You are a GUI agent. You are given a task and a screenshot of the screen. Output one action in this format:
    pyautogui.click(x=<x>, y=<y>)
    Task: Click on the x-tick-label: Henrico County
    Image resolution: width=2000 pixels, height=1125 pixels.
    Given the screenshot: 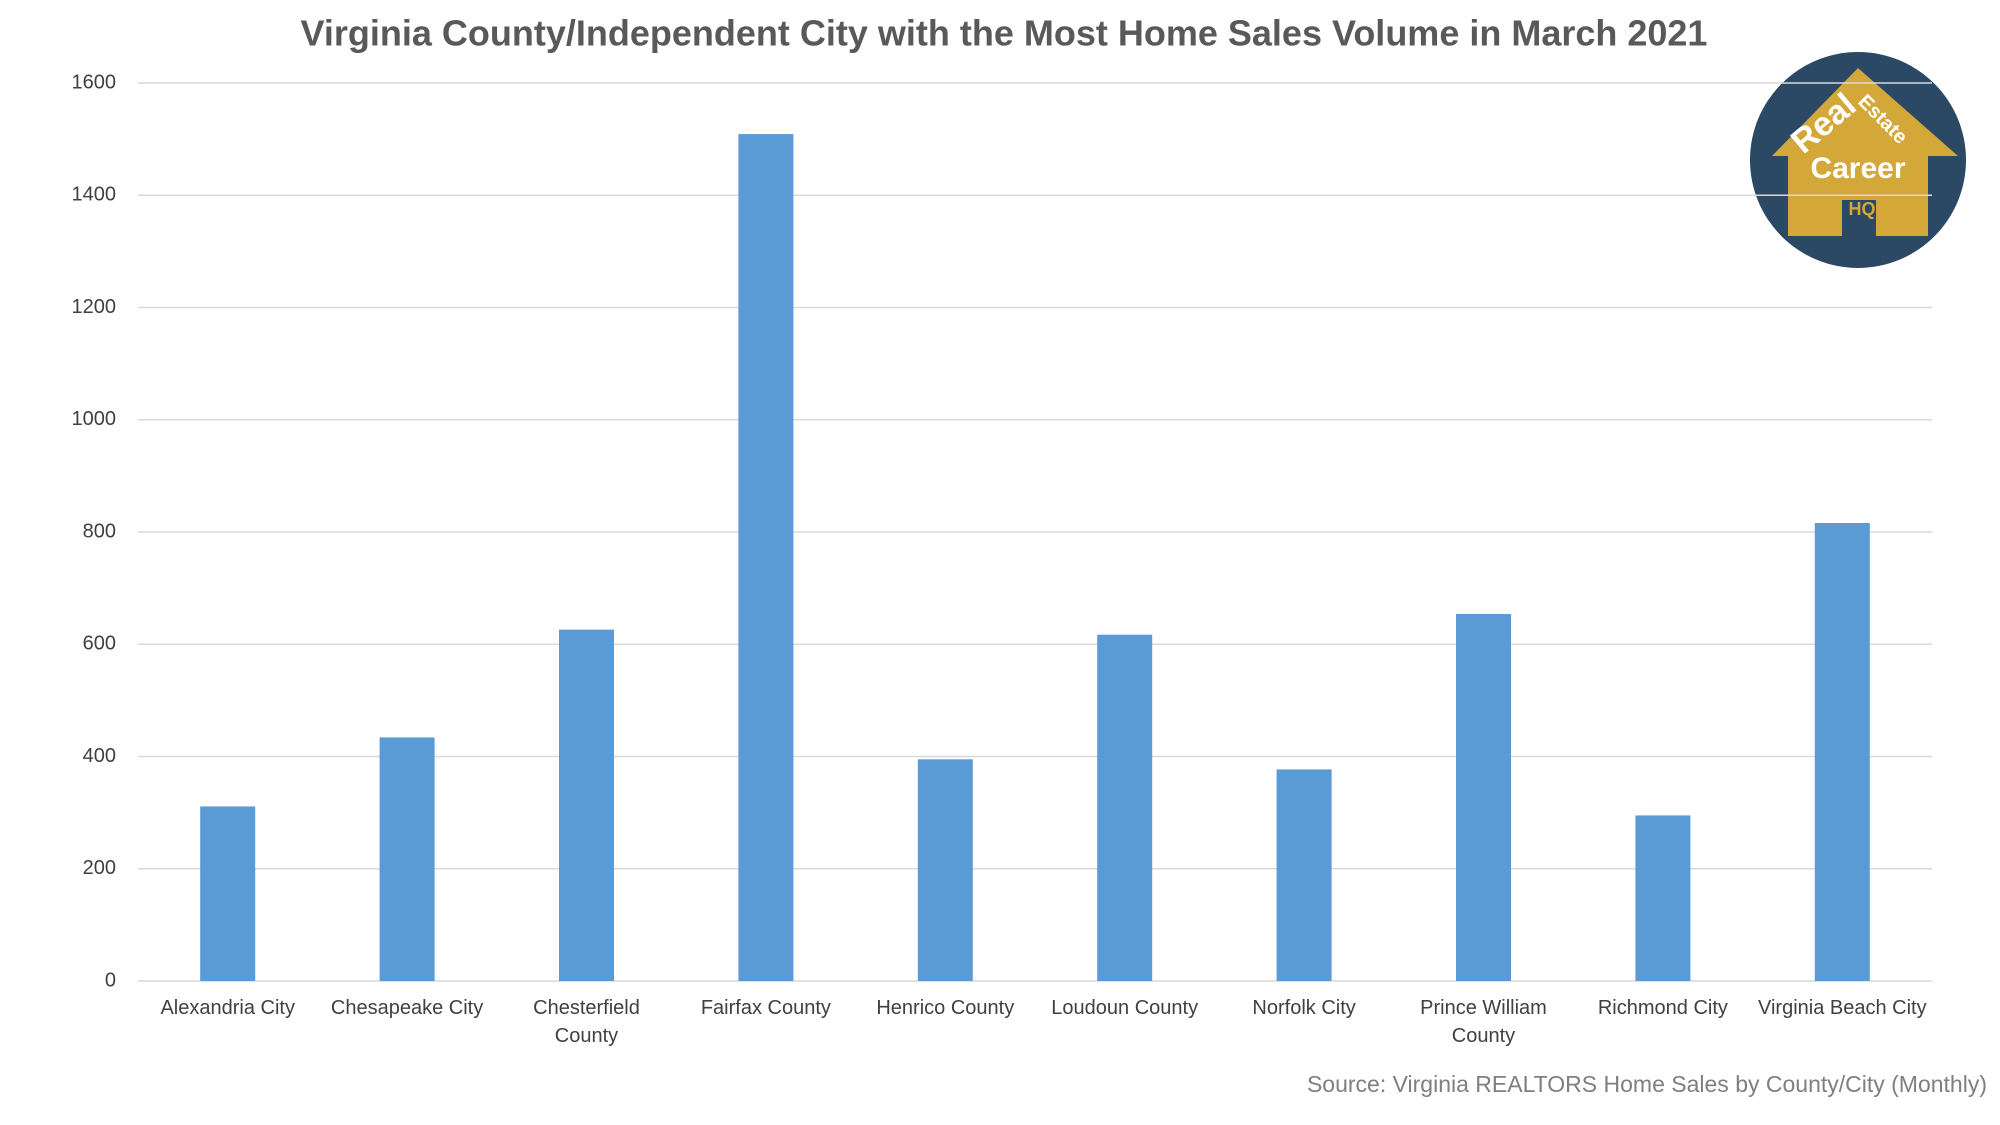 What is the action you would take?
    pyautogui.click(x=945, y=1008)
    